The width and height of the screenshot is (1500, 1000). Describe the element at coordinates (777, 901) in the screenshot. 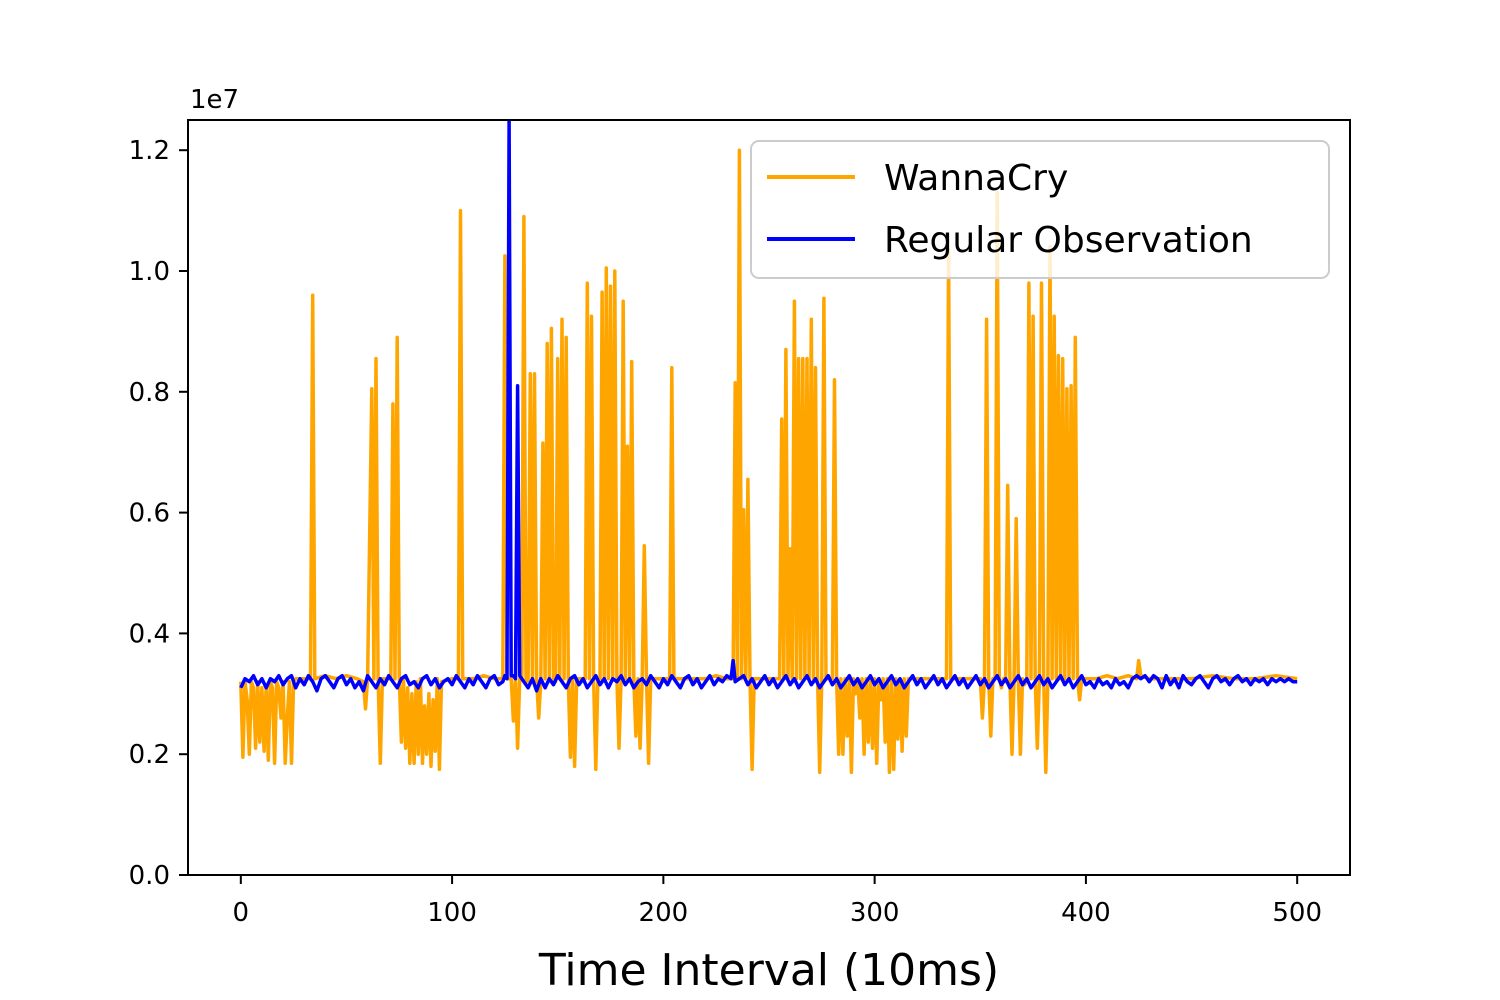

I see `x-axis: 0 100 200 300 400 500` at that location.